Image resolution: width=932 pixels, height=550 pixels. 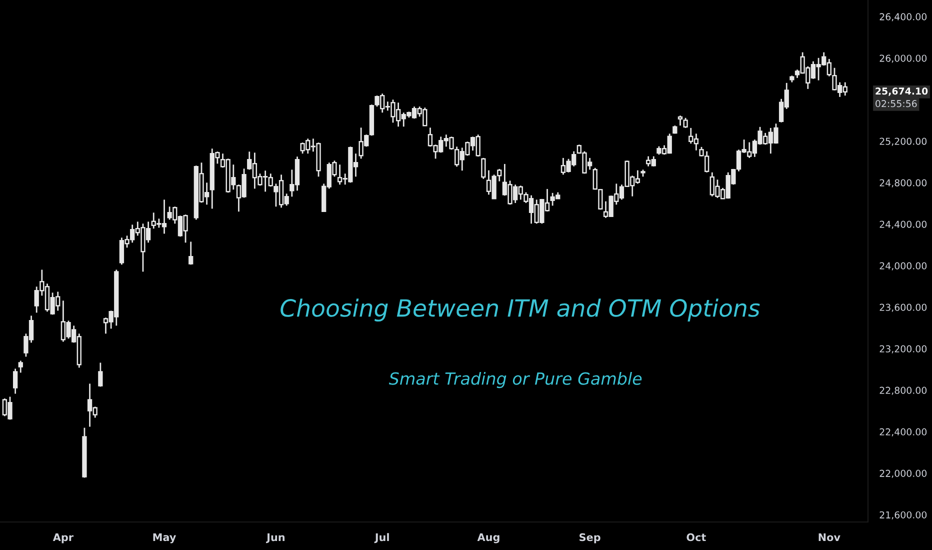 What do you see at coordinates (903, 474) in the screenshot?
I see `y-tick-label: 22,000.00` at bounding box center [903, 474].